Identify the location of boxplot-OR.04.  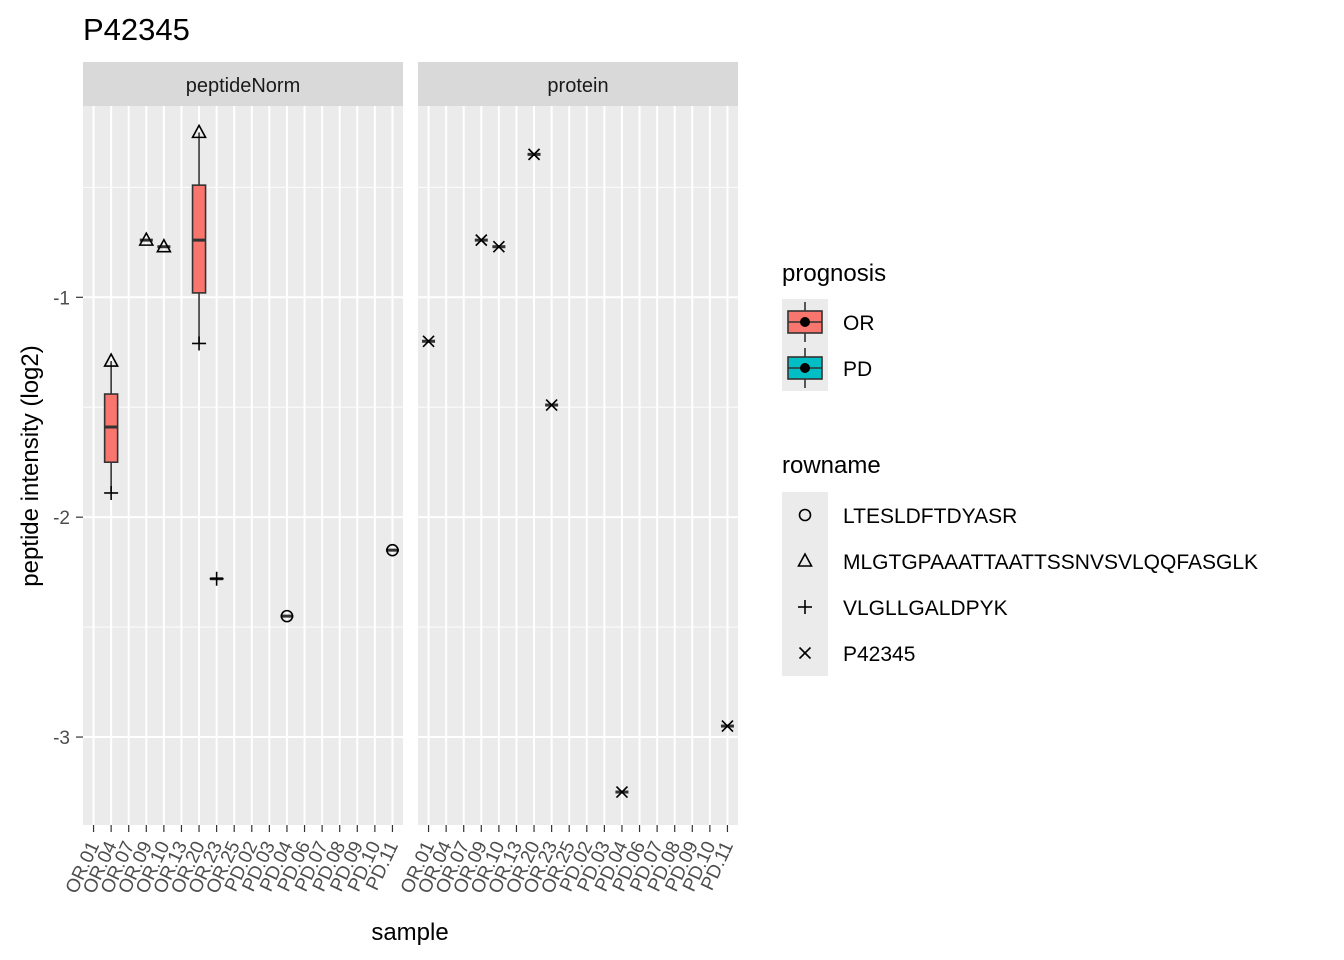
(111, 427).